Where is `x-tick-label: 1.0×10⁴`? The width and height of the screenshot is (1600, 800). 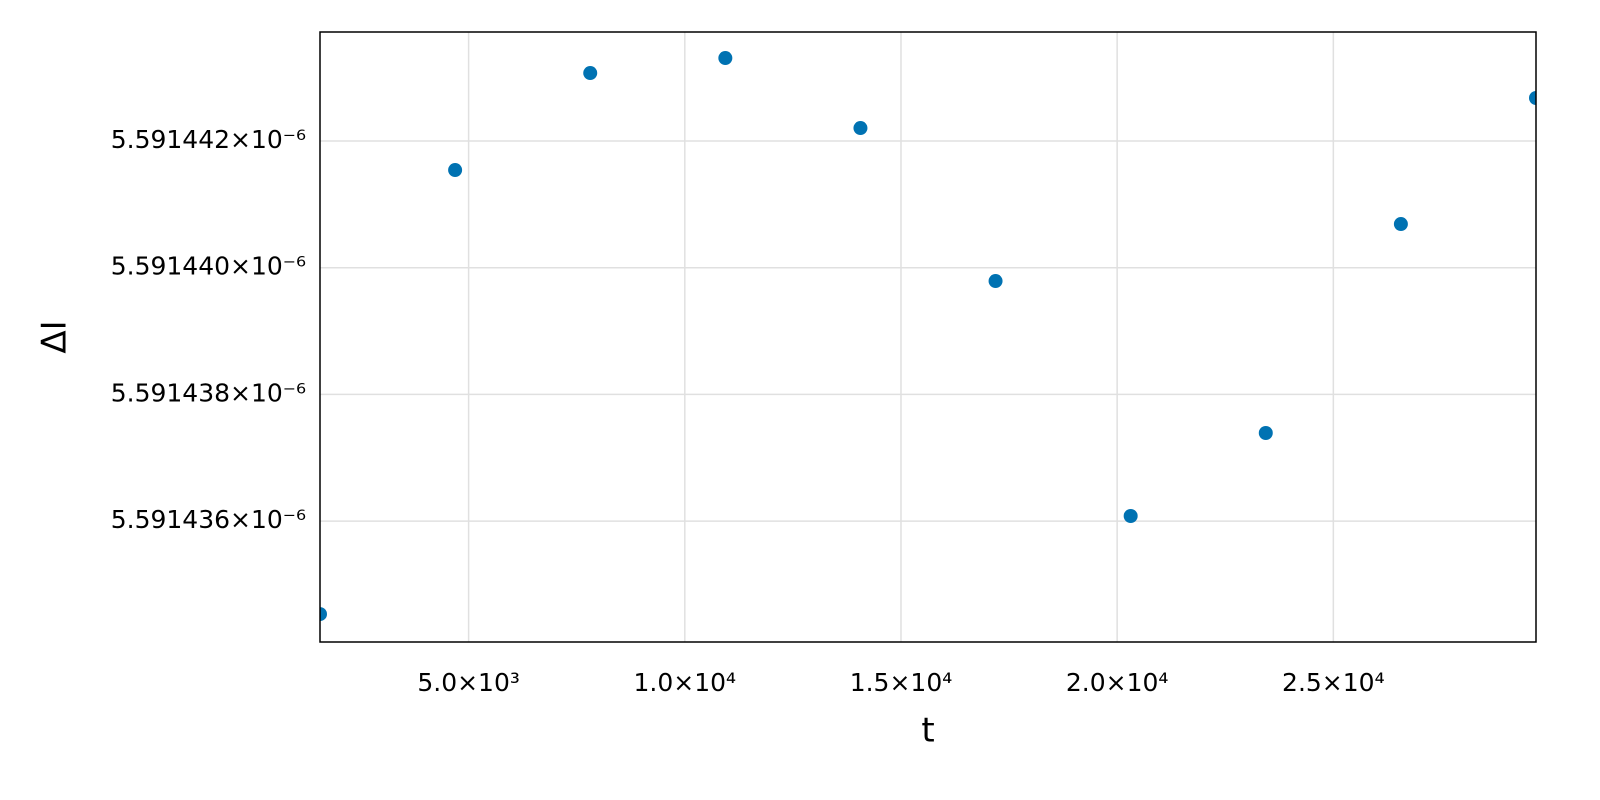
x-tick-label: 1.0×10⁴ is located at coordinates (685, 682).